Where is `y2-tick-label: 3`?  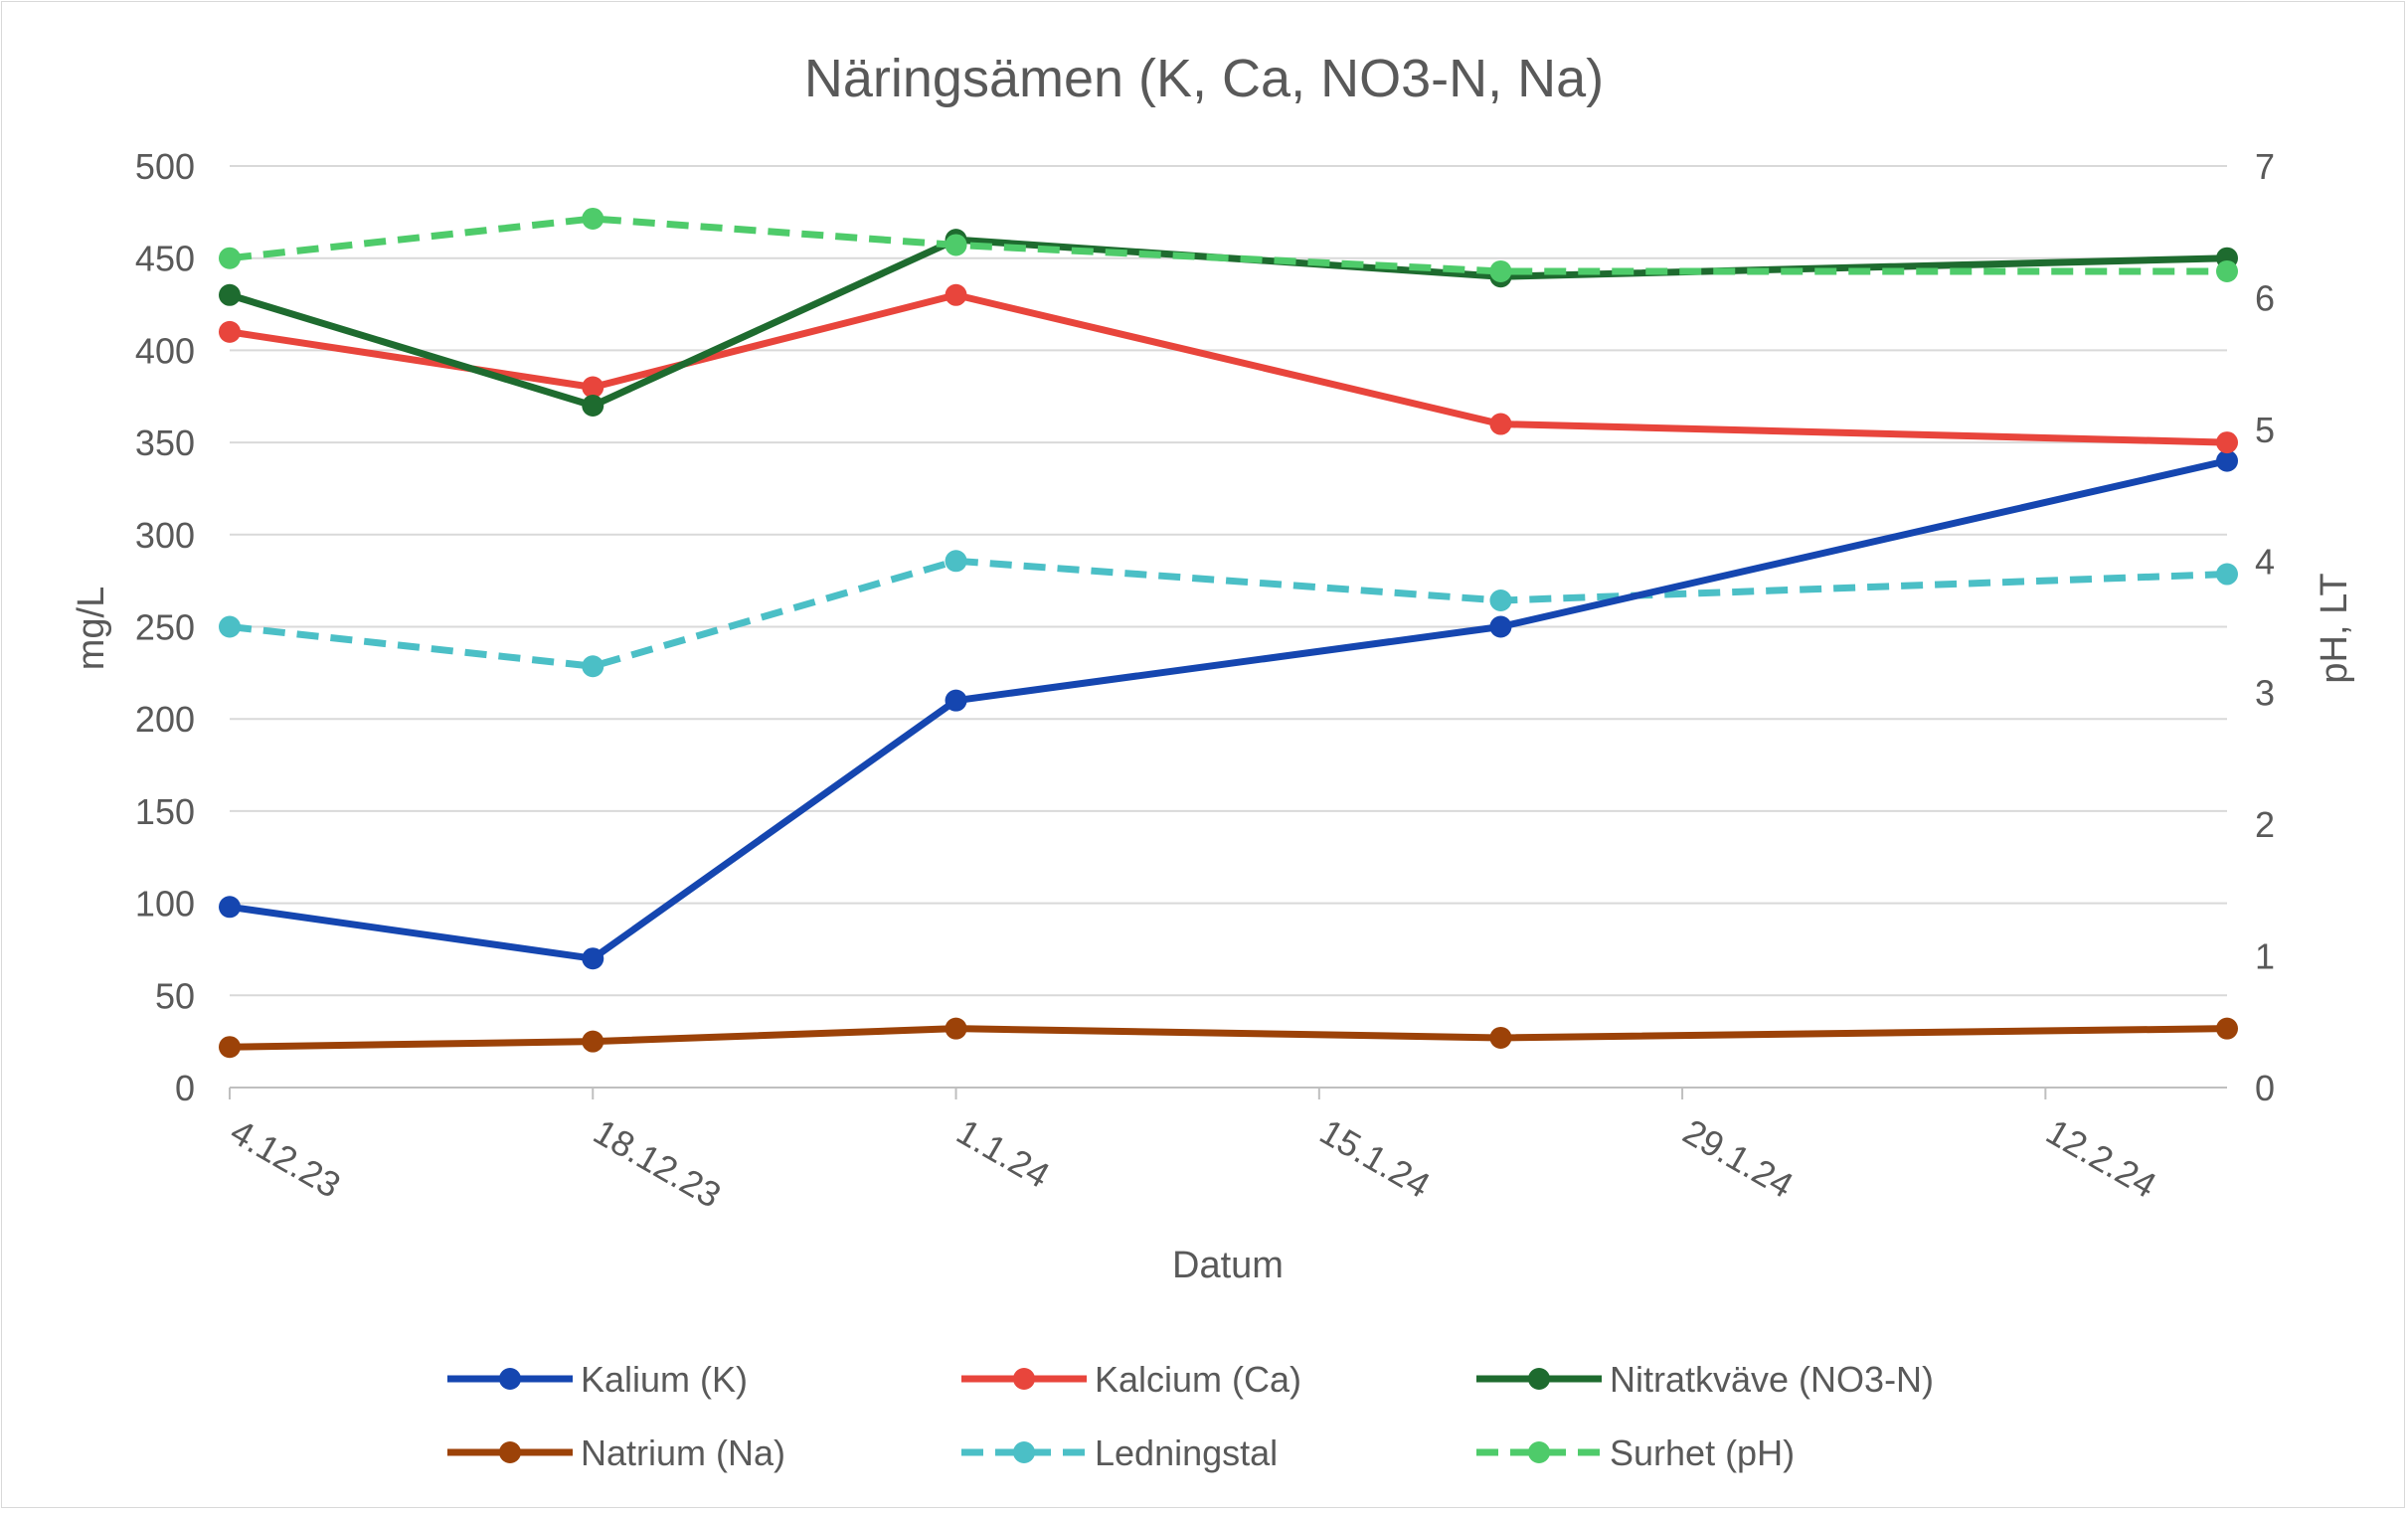 y2-tick-label: 3 is located at coordinates (2265, 693).